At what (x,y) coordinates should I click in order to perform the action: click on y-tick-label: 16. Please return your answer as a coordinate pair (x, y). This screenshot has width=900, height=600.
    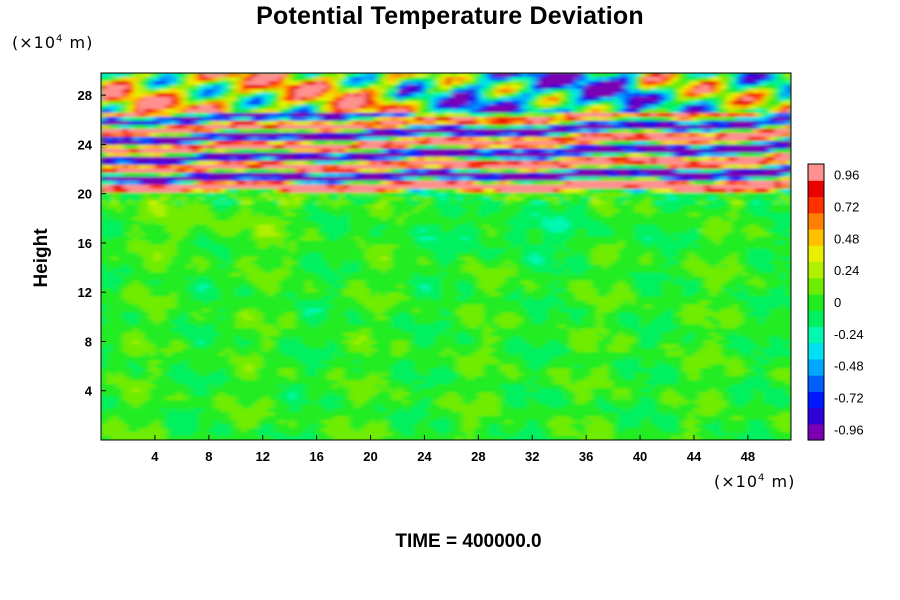
    Looking at the image, I should click on (85, 243).